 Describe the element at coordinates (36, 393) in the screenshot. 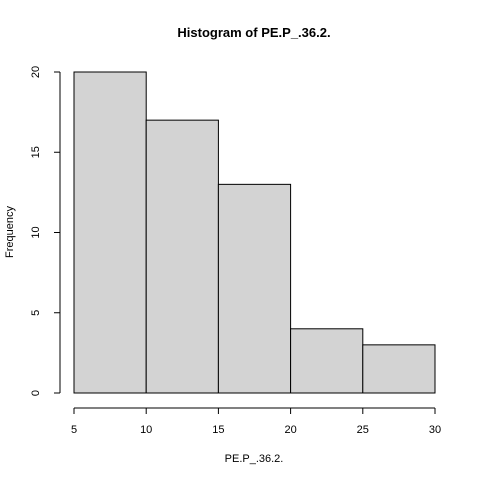

I see `y-tick-label: 0` at that location.